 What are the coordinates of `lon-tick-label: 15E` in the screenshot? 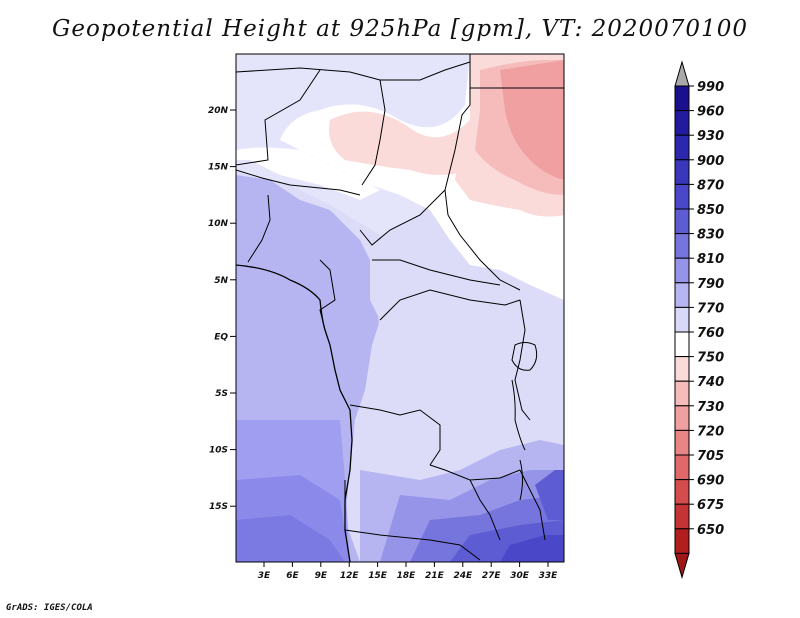 It's located at (378, 576).